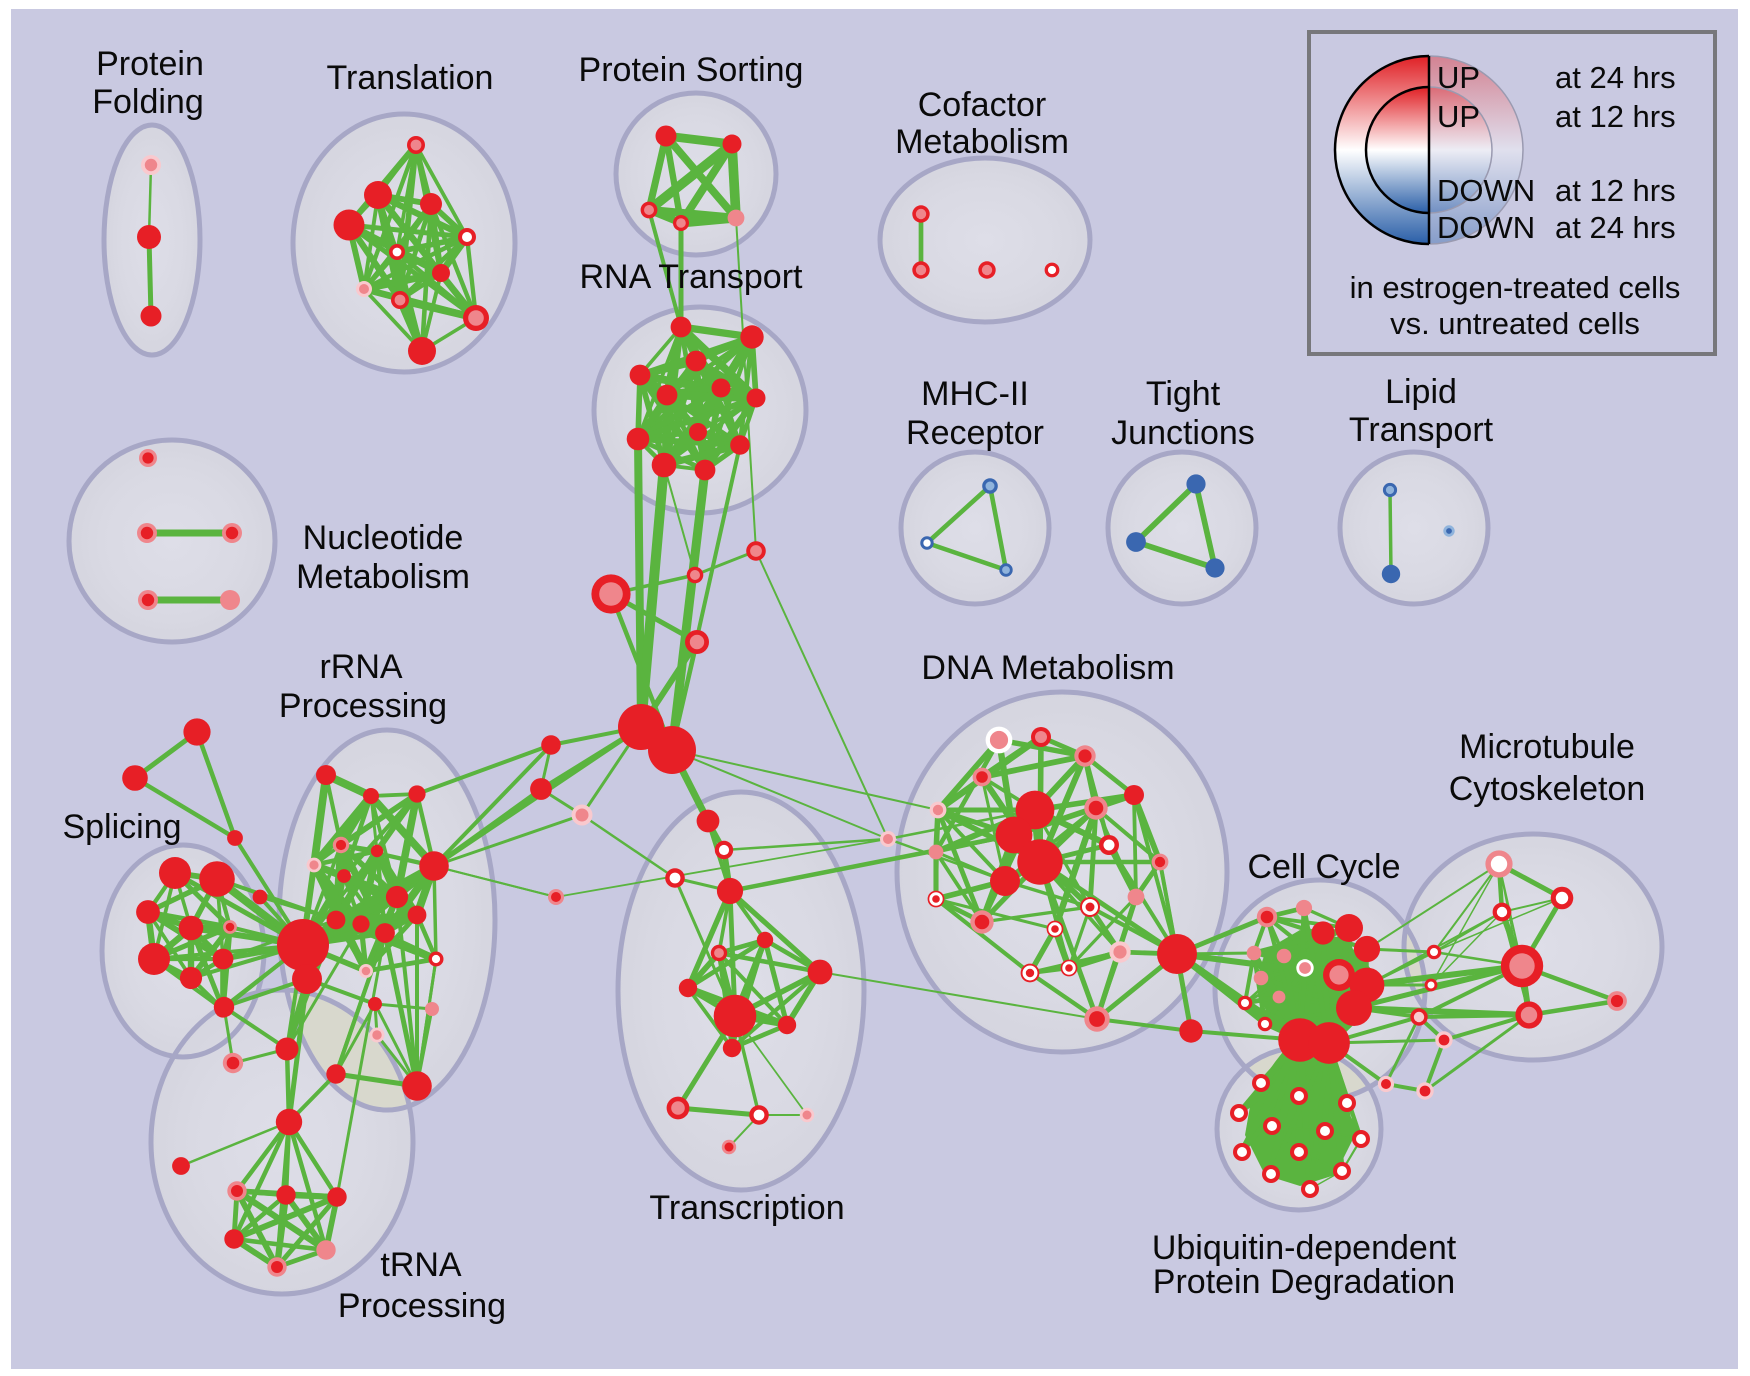 Image resolution: width=1750 pixels, height=1376 pixels. Describe the element at coordinates (1047, 668) in the screenshot. I see `svg-text: DNA Metabolism` at that location.